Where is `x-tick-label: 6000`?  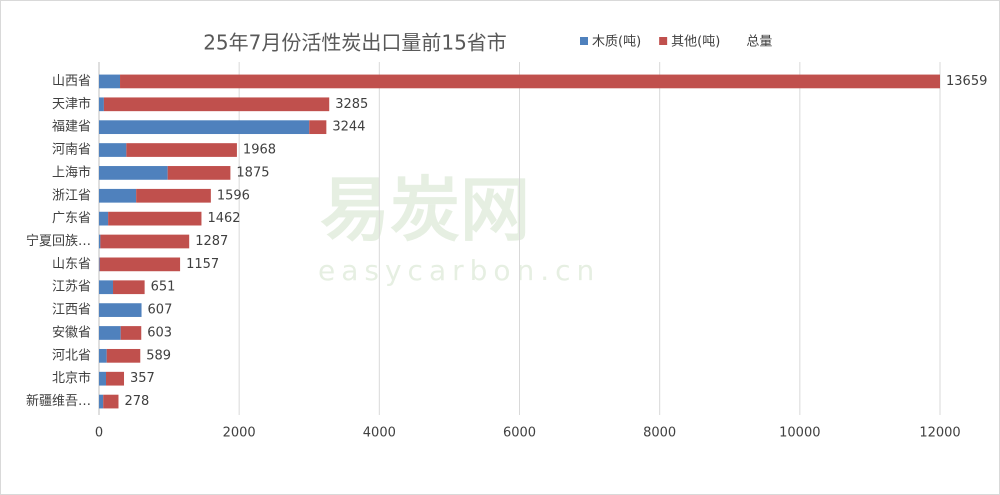
x-tick-label: 6000 is located at coordinates (519, 433).